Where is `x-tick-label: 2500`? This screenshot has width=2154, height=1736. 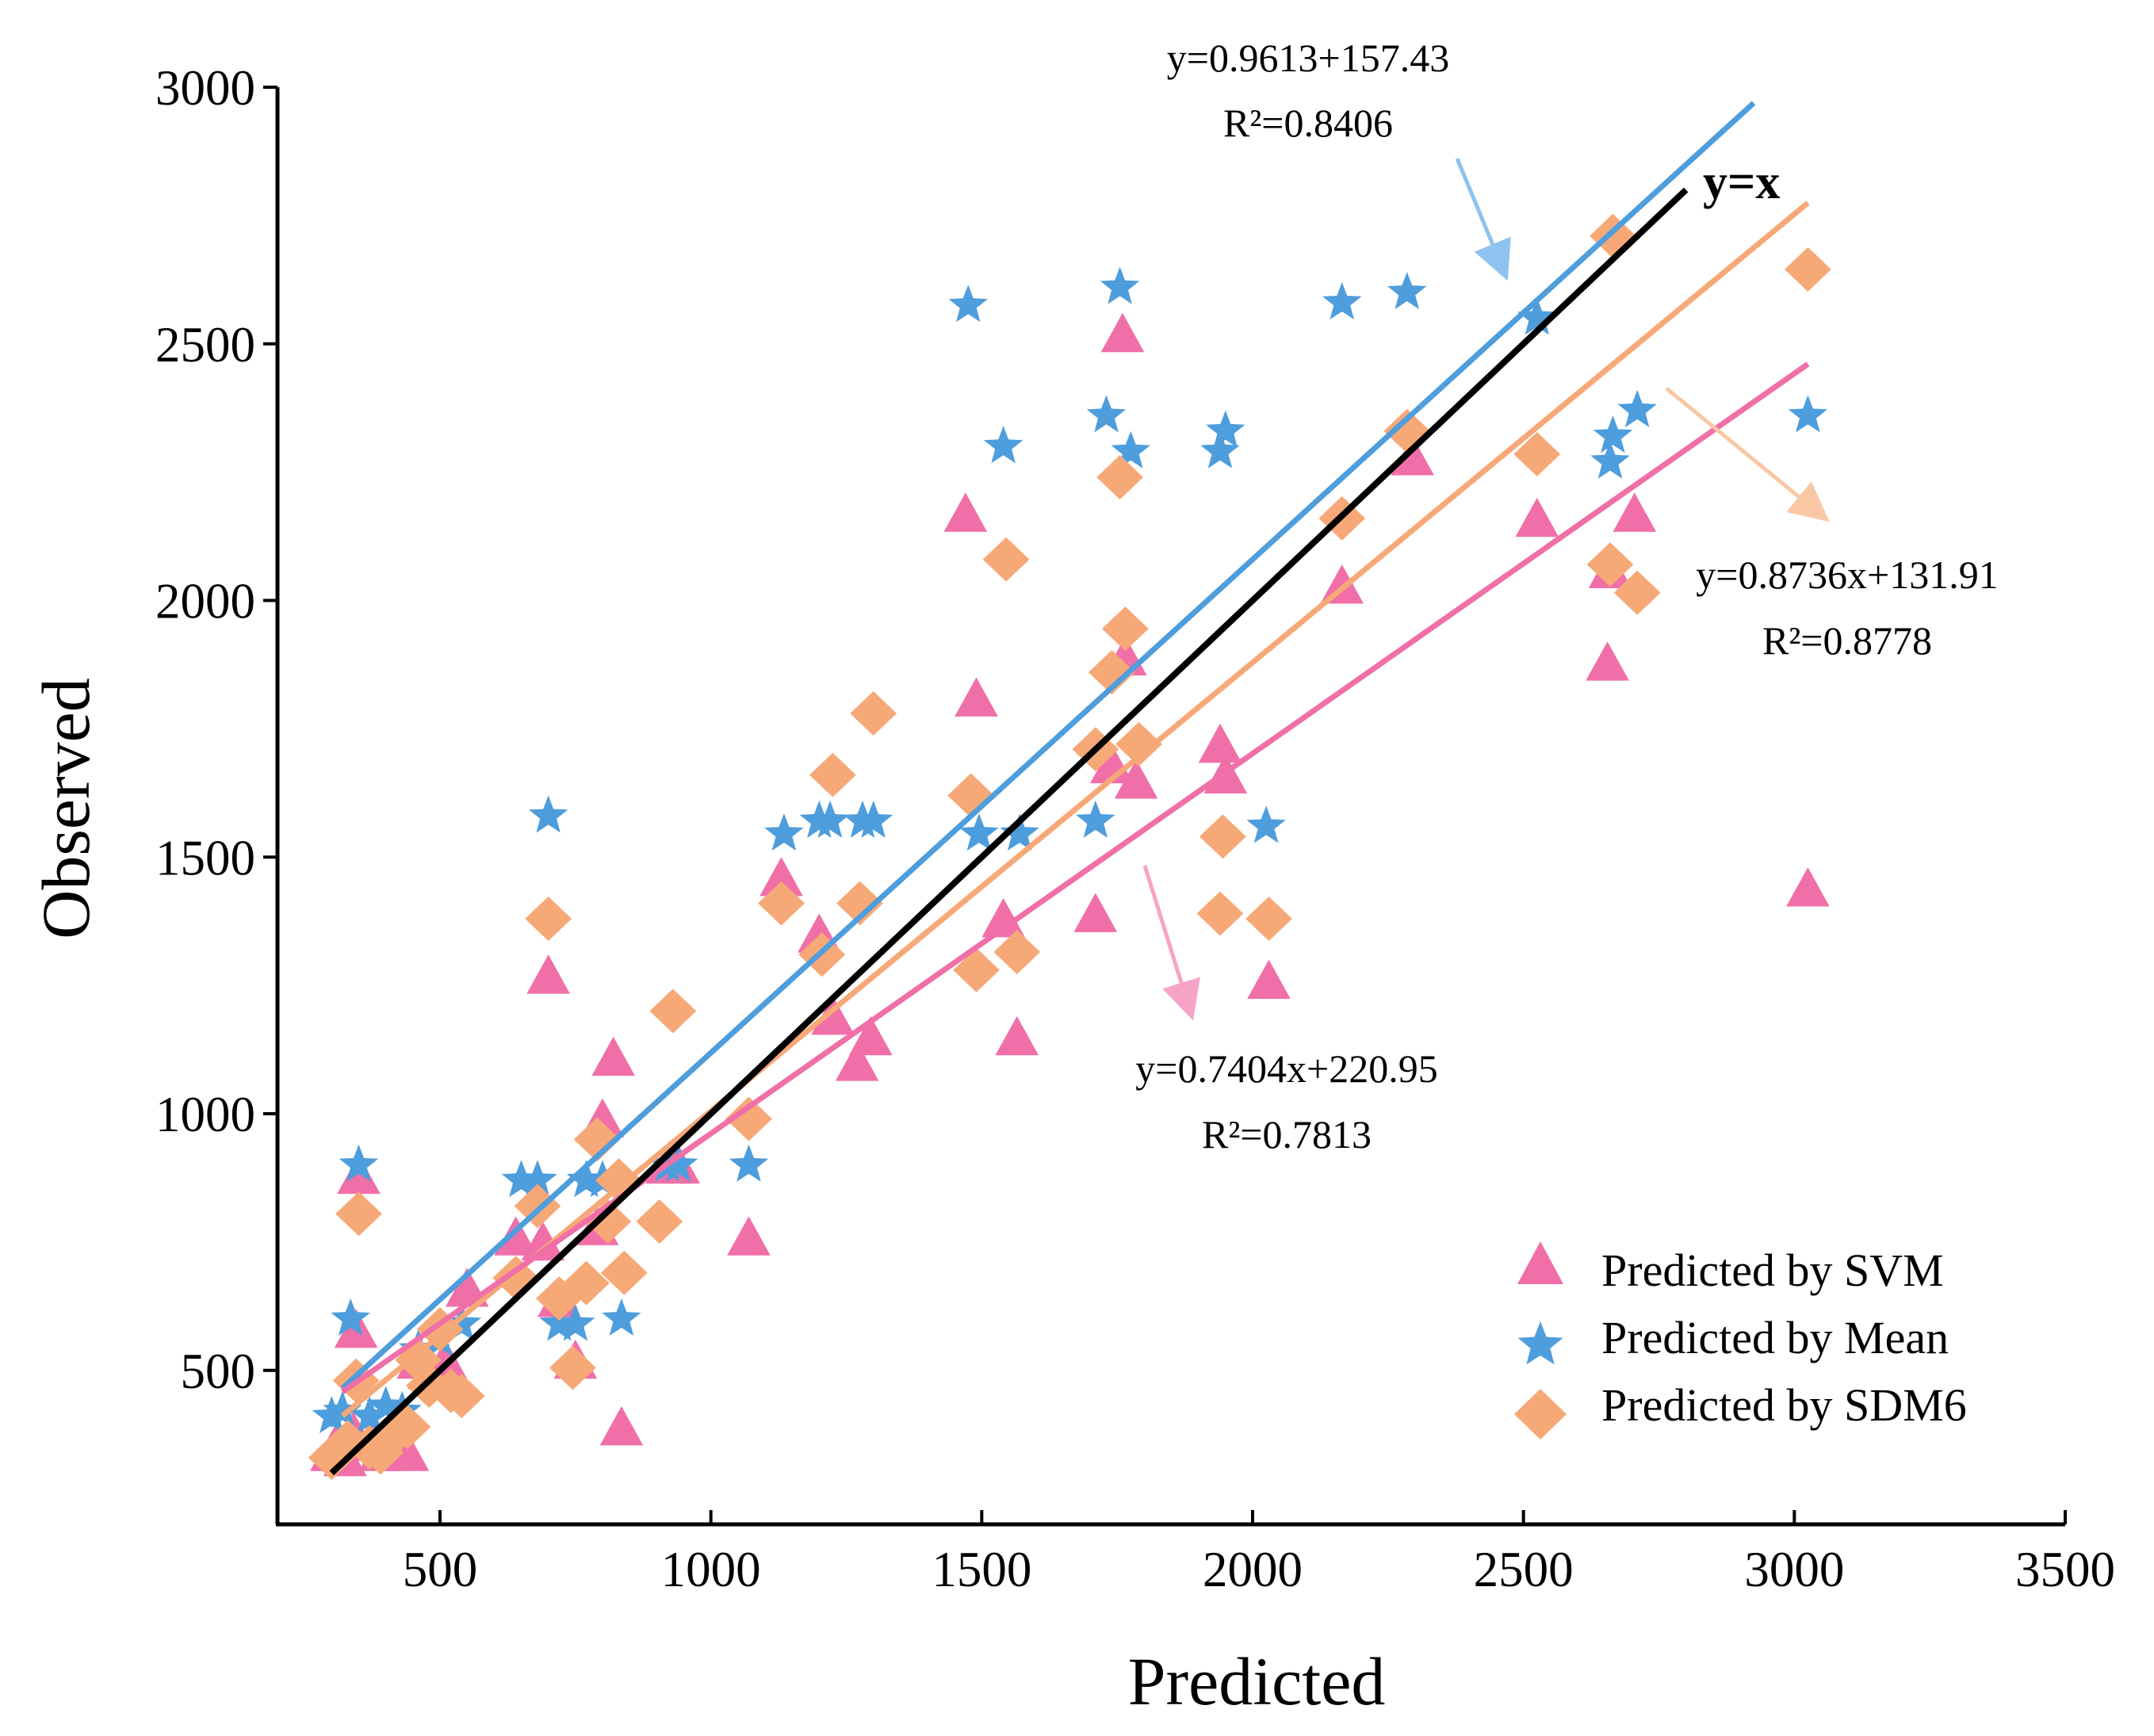 x-tick-label: 2500 is located at coordinates (1524, 1569).